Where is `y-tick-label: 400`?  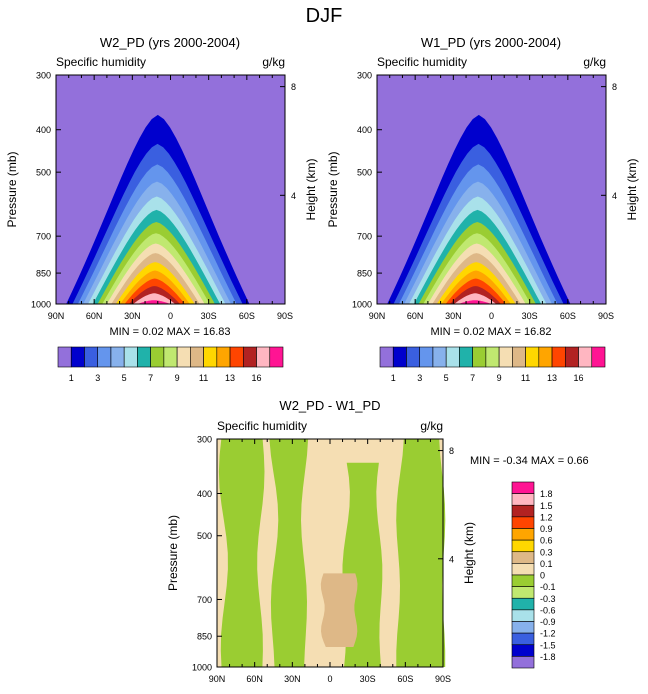 y-tick-label: 400 is located at coordinates (204, 494).